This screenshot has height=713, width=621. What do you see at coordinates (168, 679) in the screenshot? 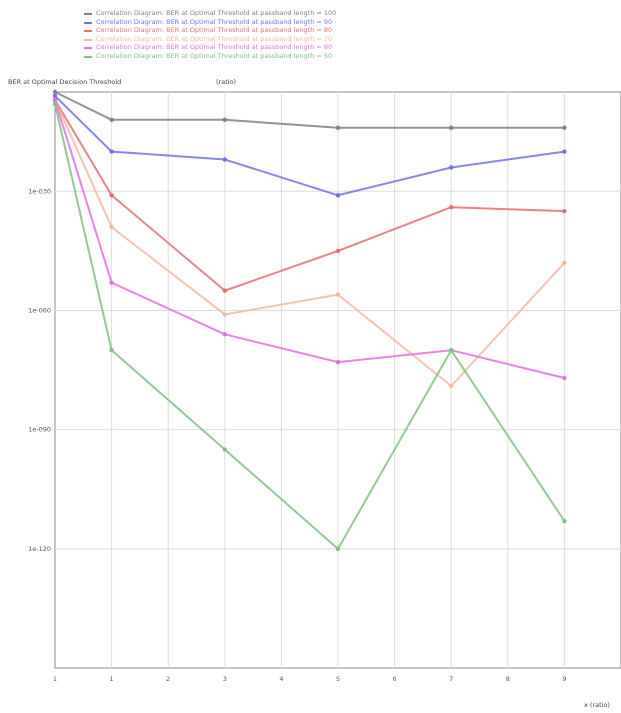
I see `x-tick-label: 2` at bounding box center [168, 679].